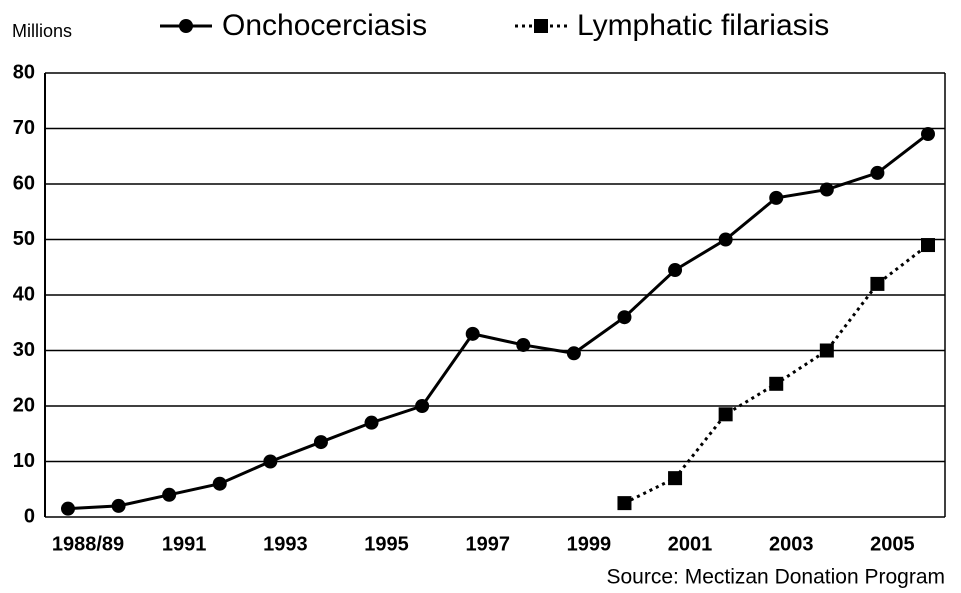 The height and width of the screenshot is (593, 961). I want to click on y-tick-label: 80, so click(24, 72).